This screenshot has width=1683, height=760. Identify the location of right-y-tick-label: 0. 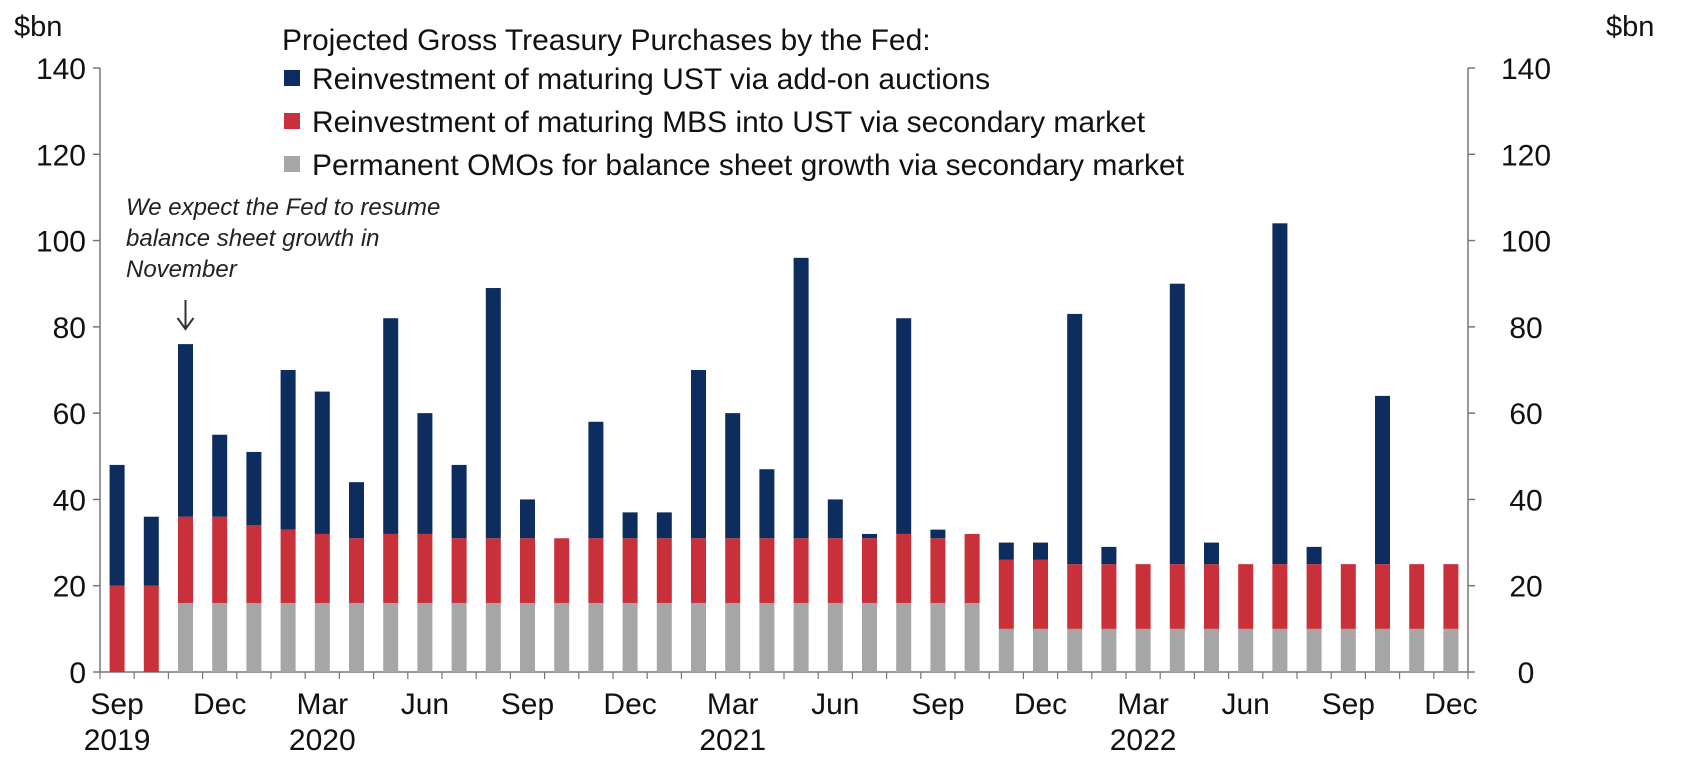
(1526, 673).